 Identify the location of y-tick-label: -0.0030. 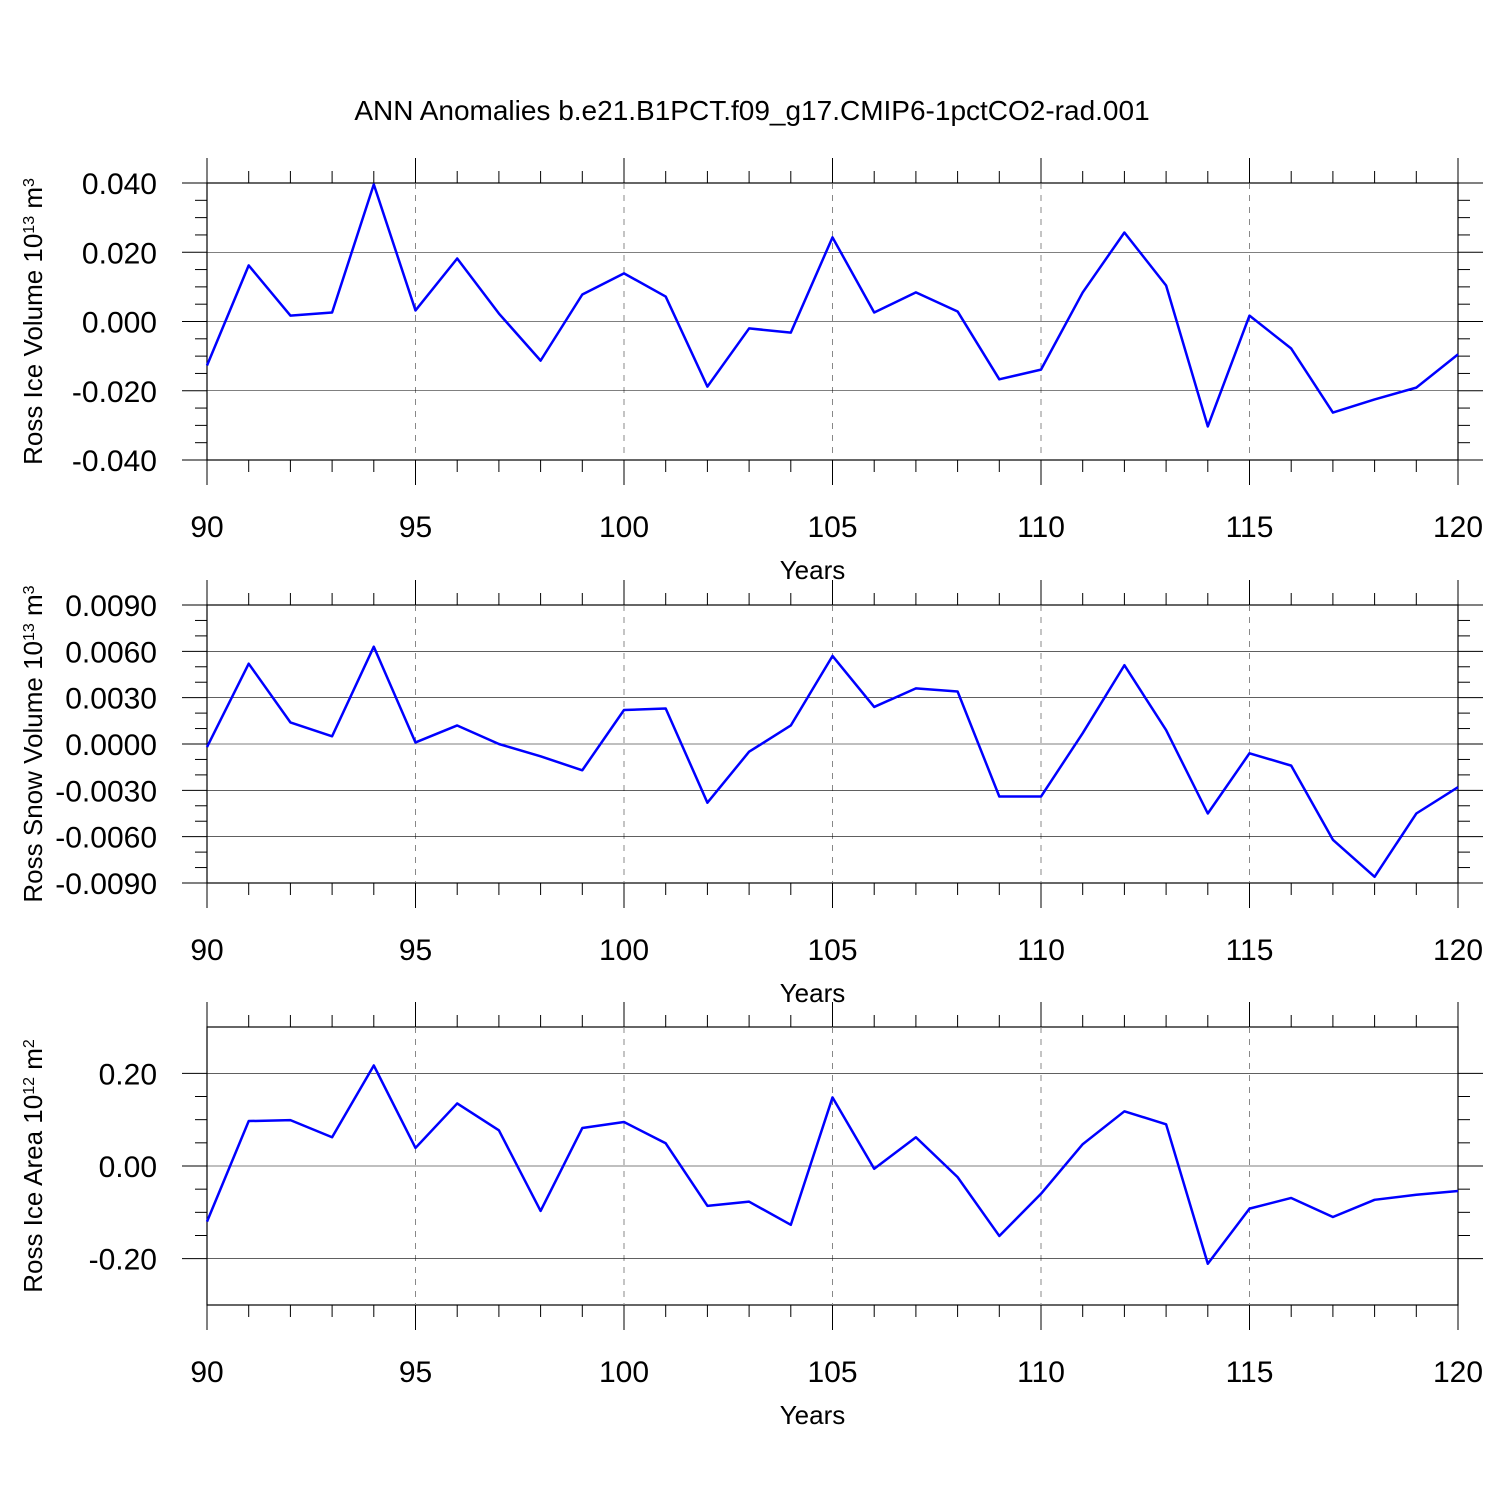
(106, 791).